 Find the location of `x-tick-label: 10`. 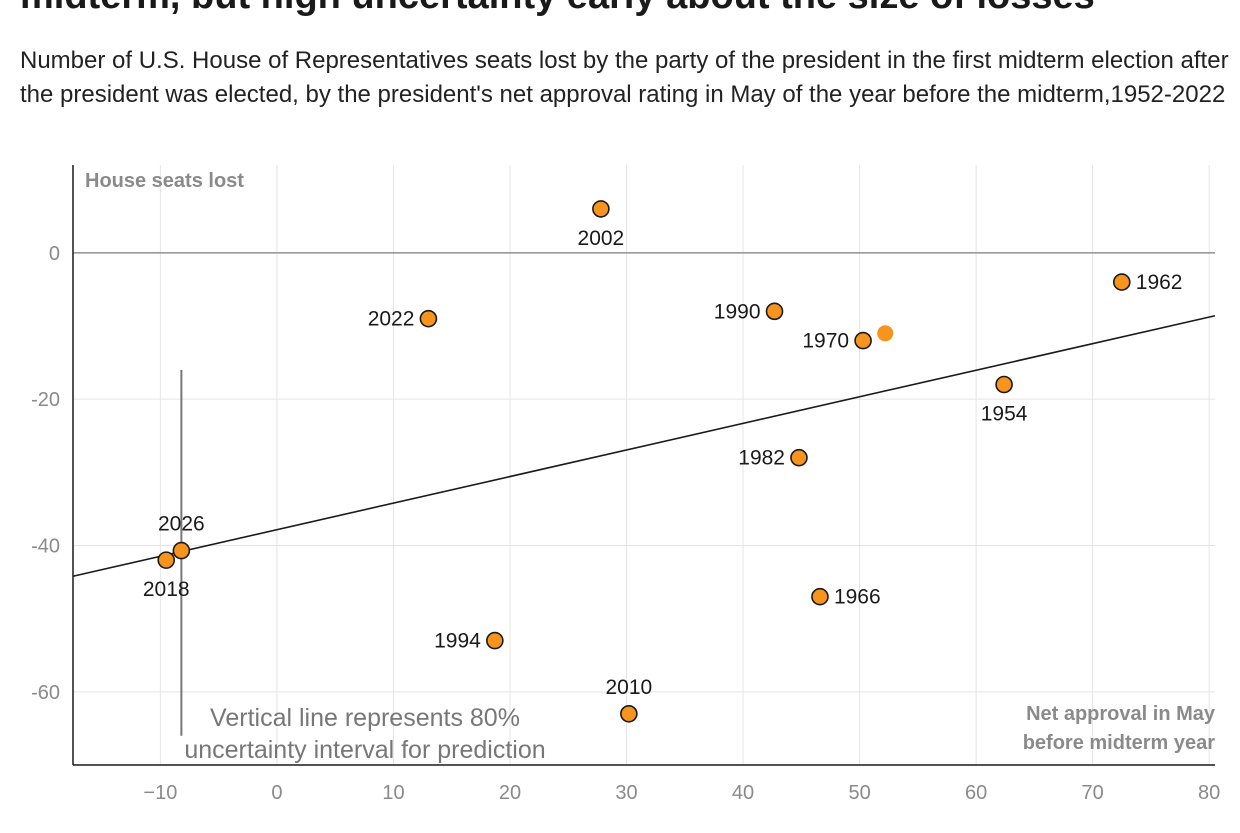

x-tick-label: 10 is located at coordinates (393, 793).